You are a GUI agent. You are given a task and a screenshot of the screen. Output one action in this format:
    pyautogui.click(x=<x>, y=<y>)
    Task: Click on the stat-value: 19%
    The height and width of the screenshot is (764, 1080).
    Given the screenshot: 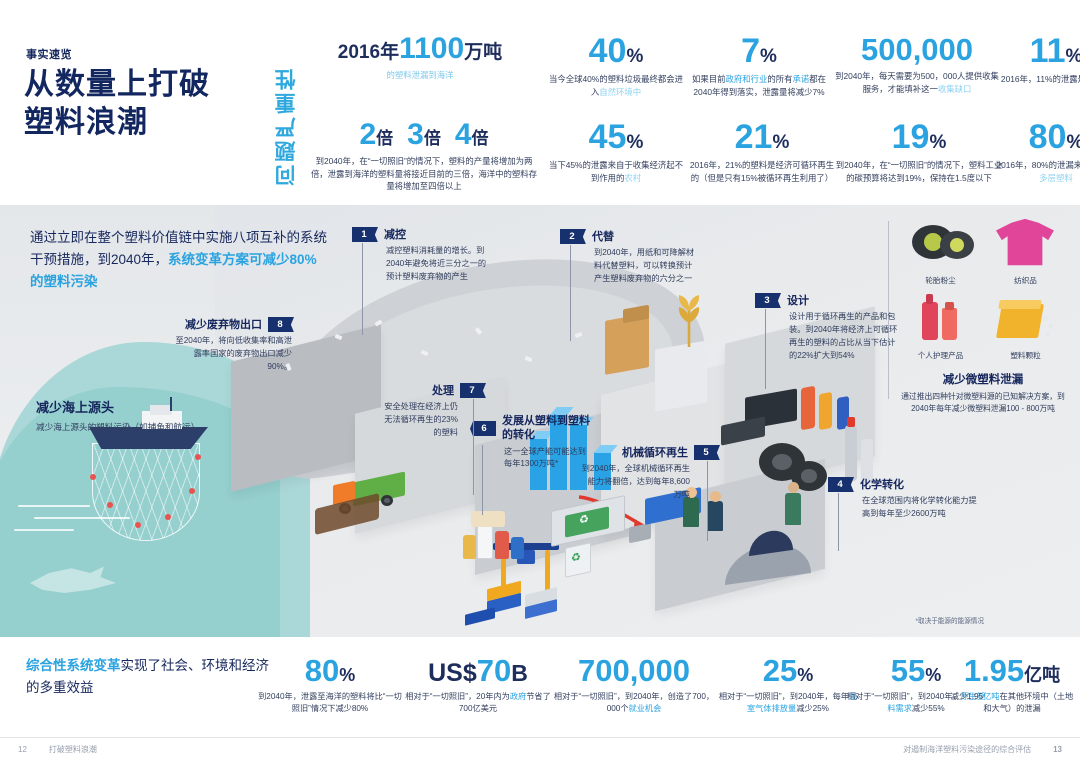 What is the action you would take?
    pyautogui.click(x=919, y=137)
    